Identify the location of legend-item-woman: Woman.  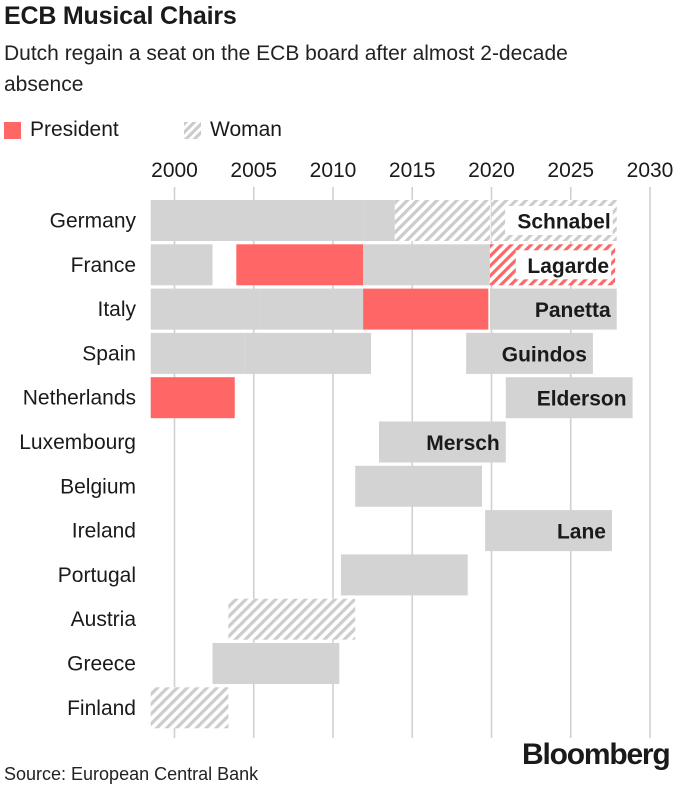
(233, 130).